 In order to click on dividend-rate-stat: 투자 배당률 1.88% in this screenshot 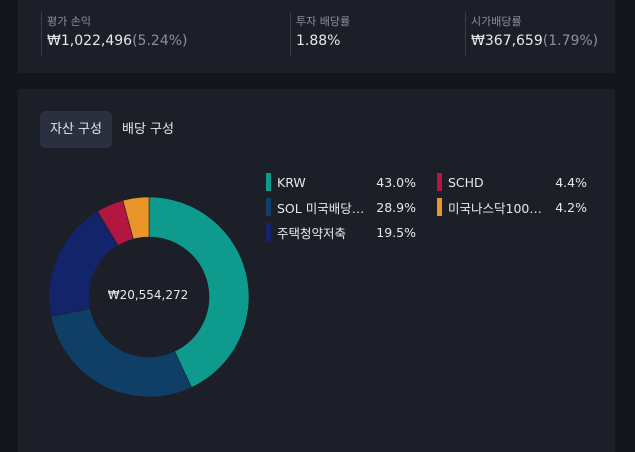, I will do `click(320, 34)`.